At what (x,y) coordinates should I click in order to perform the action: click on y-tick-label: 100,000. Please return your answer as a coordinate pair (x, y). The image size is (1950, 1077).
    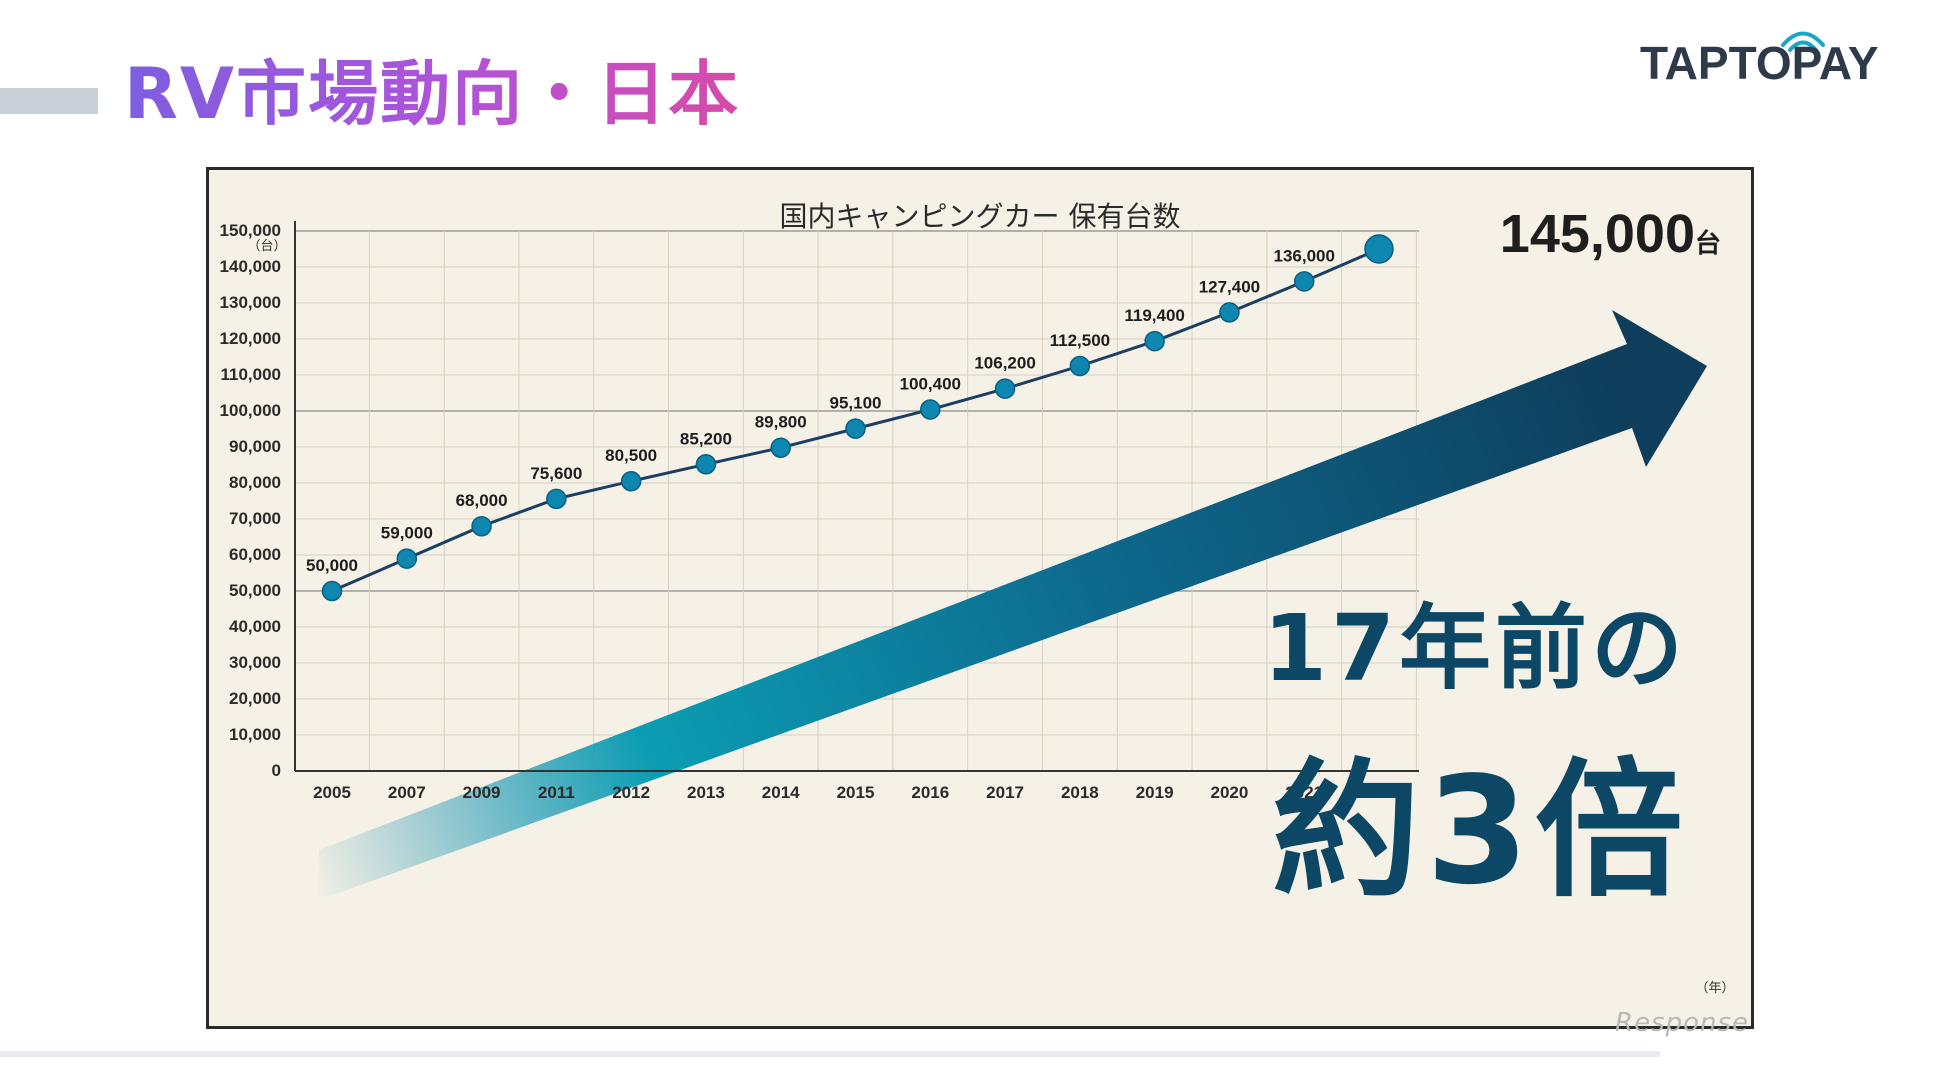
    Looking at the image, I should click on (250, 410).